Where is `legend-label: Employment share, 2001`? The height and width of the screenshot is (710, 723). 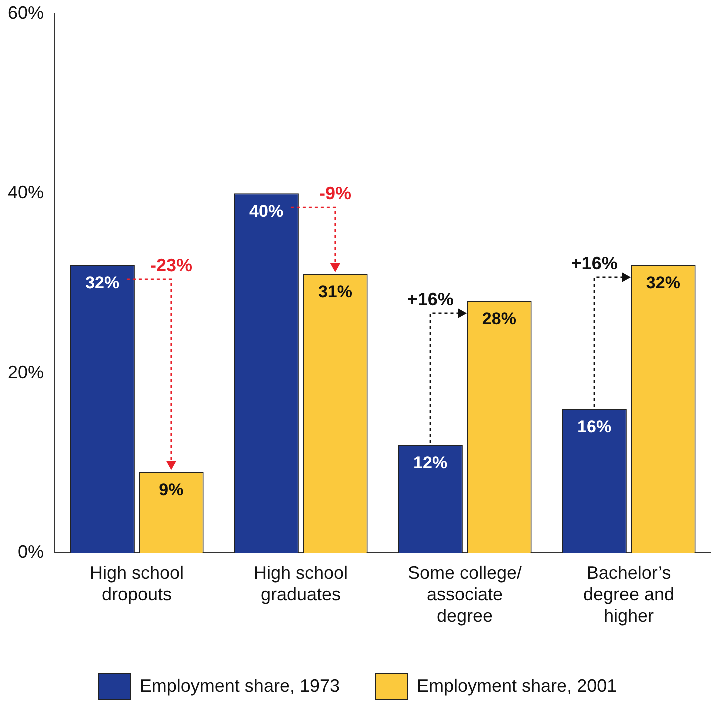
legend-label: Employment share, 2001 is located at coordinates (517, 686).